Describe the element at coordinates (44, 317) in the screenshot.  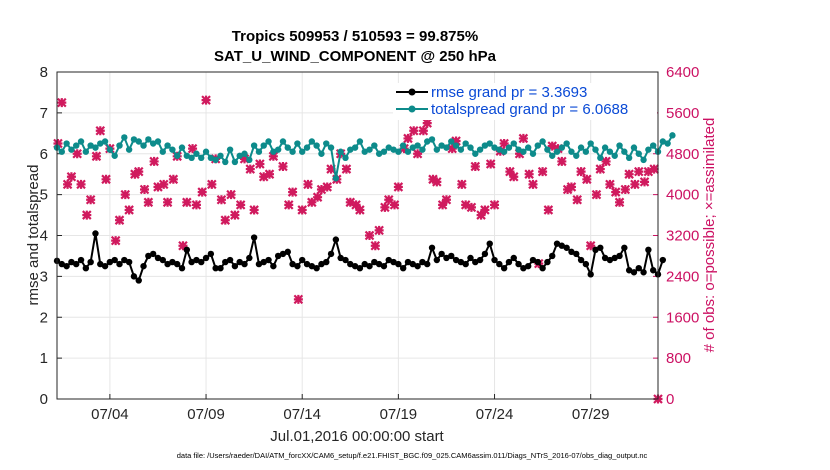
I see `y-tick-label: 2` at that location.